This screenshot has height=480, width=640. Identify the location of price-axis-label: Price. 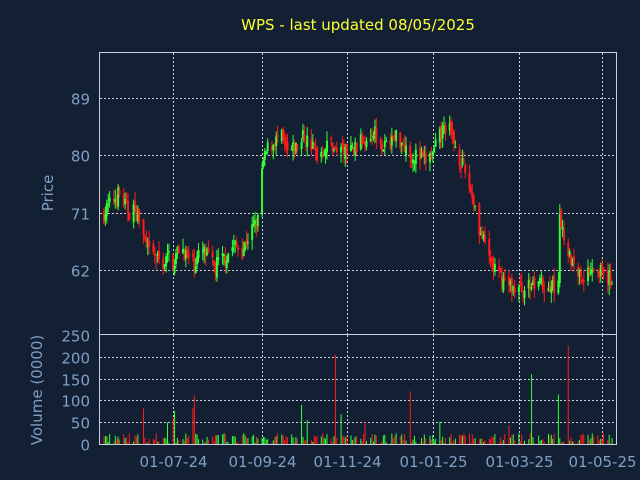
(48, 193).